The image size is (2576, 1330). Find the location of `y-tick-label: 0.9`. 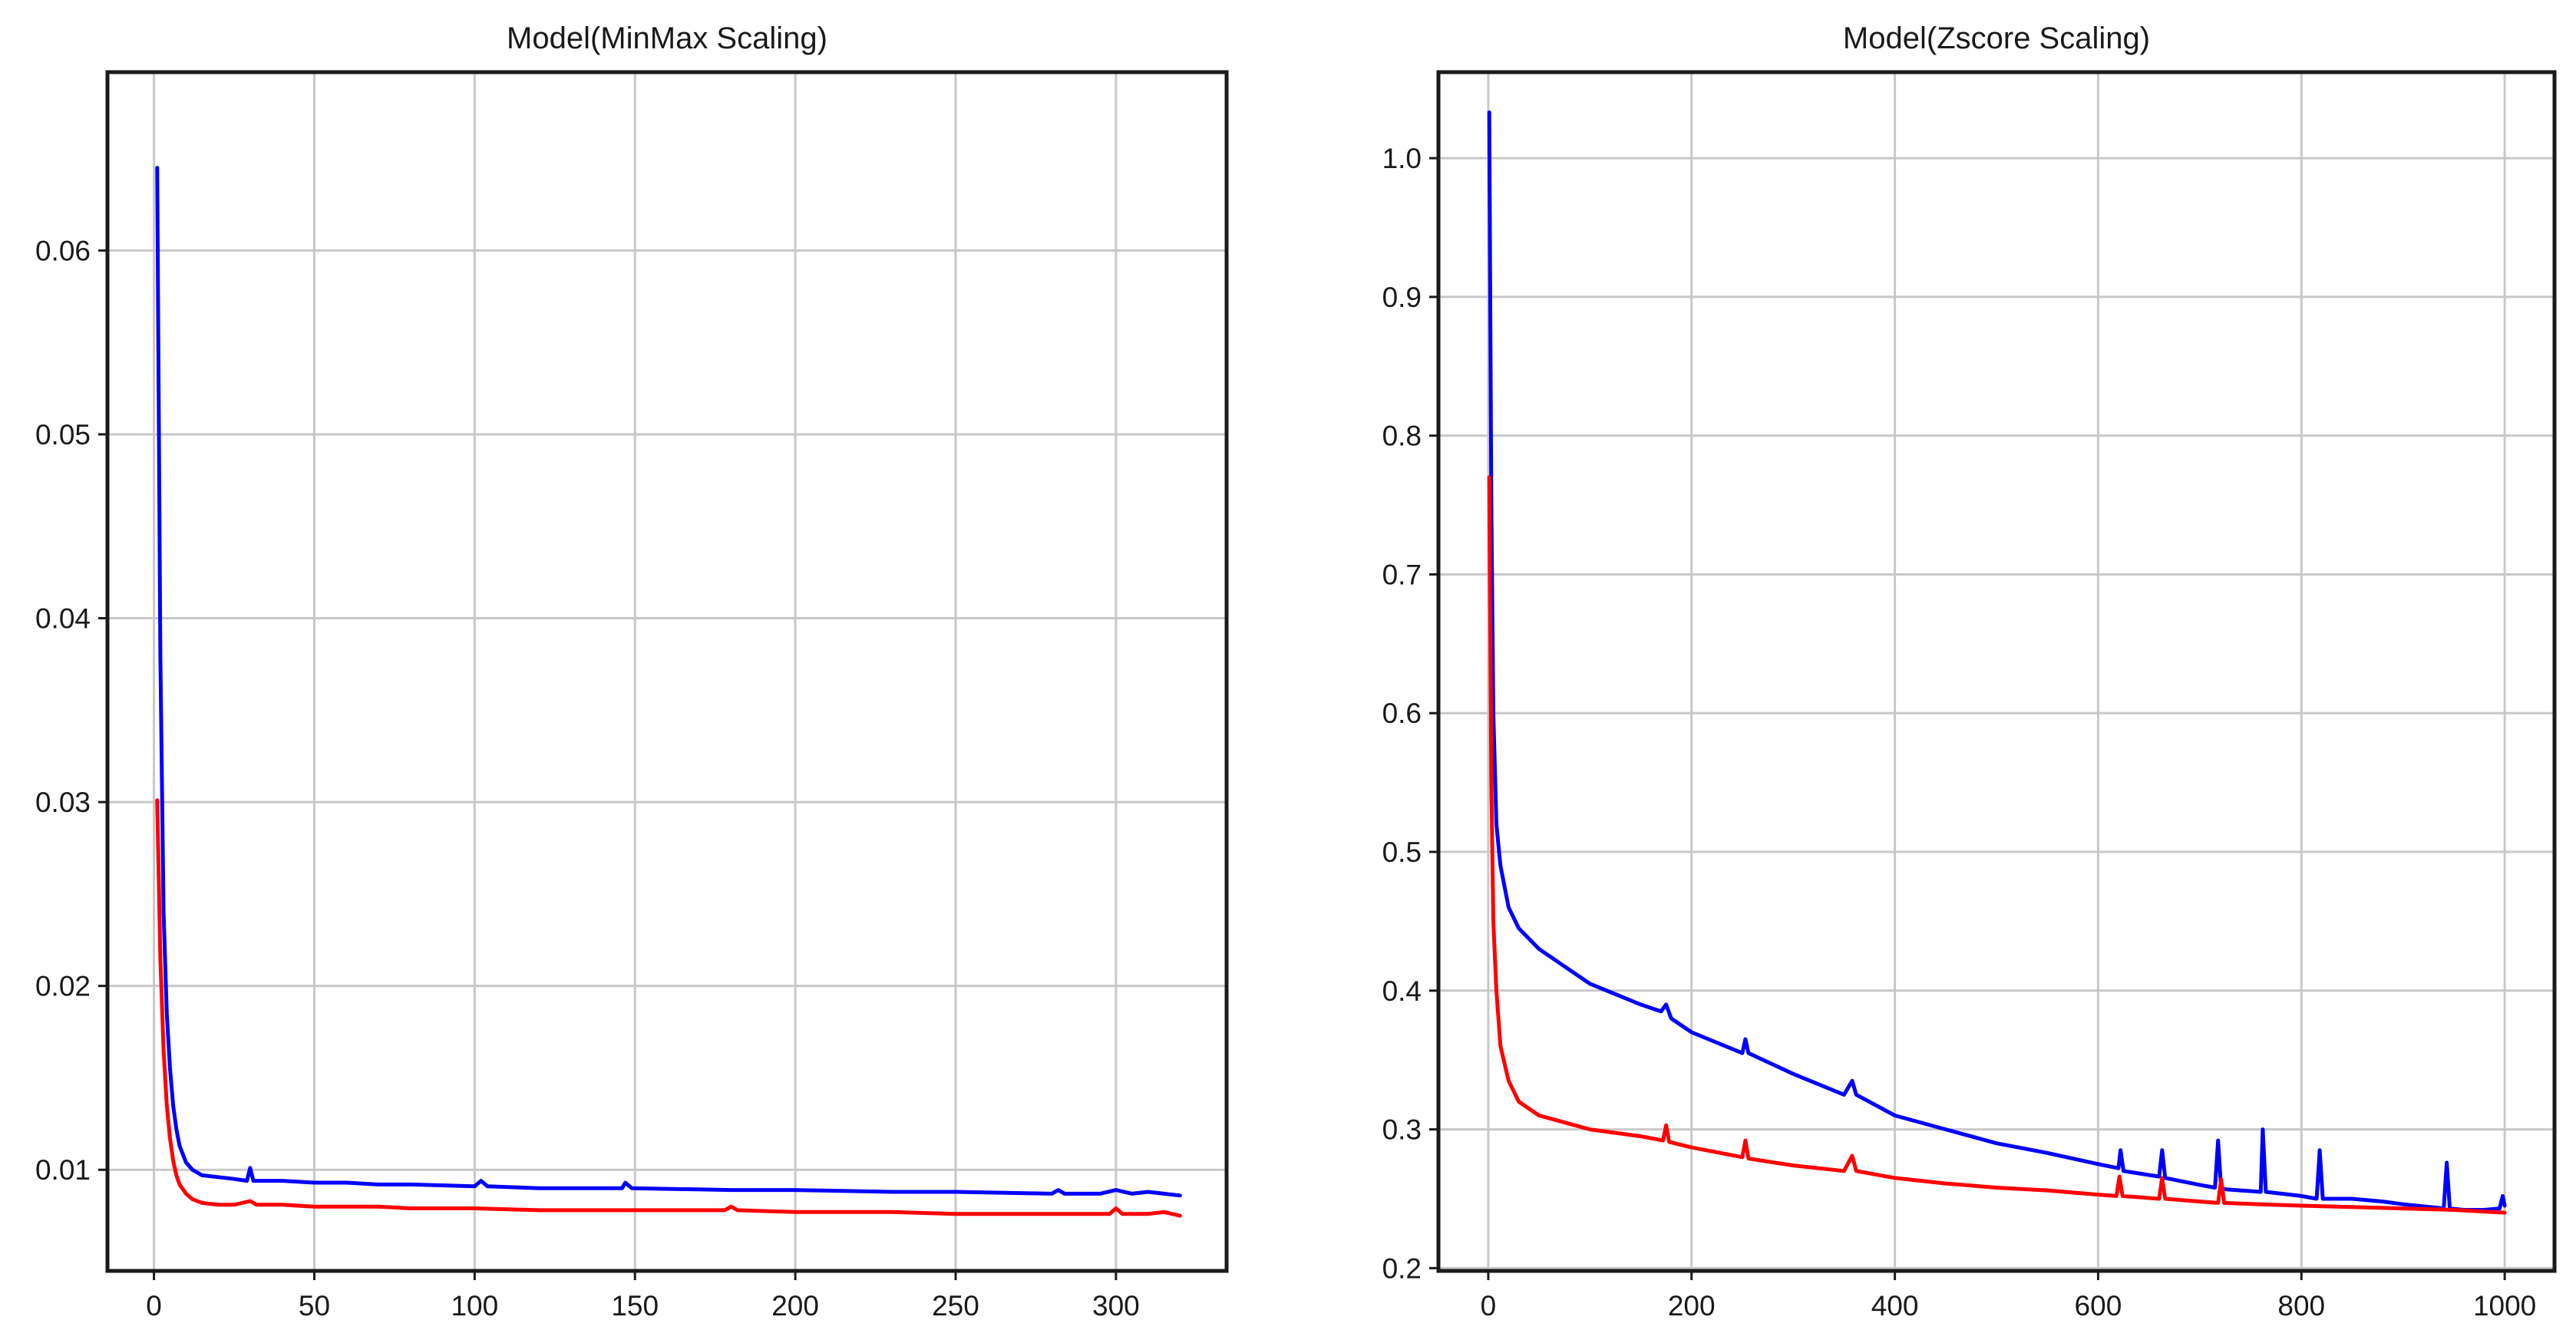

y-tick-label: 0.9 is located at coordinates (1402, 297).